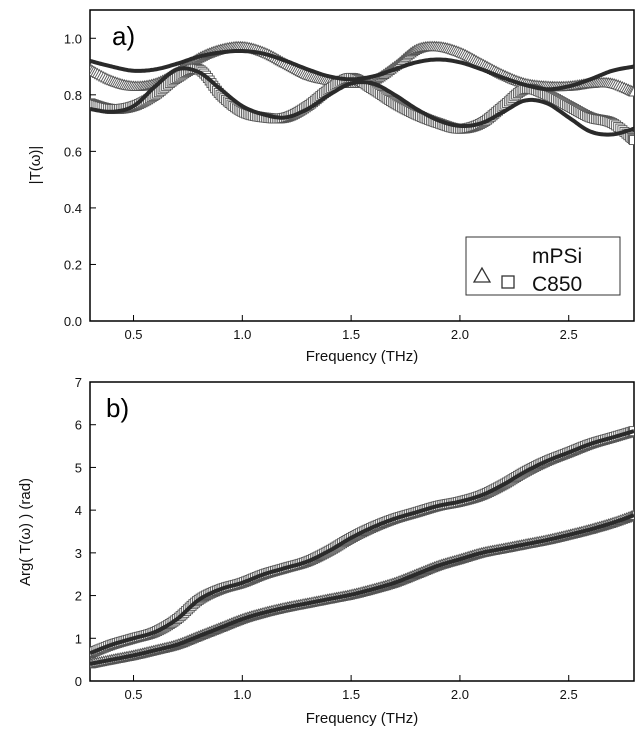  Describe the element at coordinates (78, 467) in the screenshot. I see `ytick-label: 5` at that location.